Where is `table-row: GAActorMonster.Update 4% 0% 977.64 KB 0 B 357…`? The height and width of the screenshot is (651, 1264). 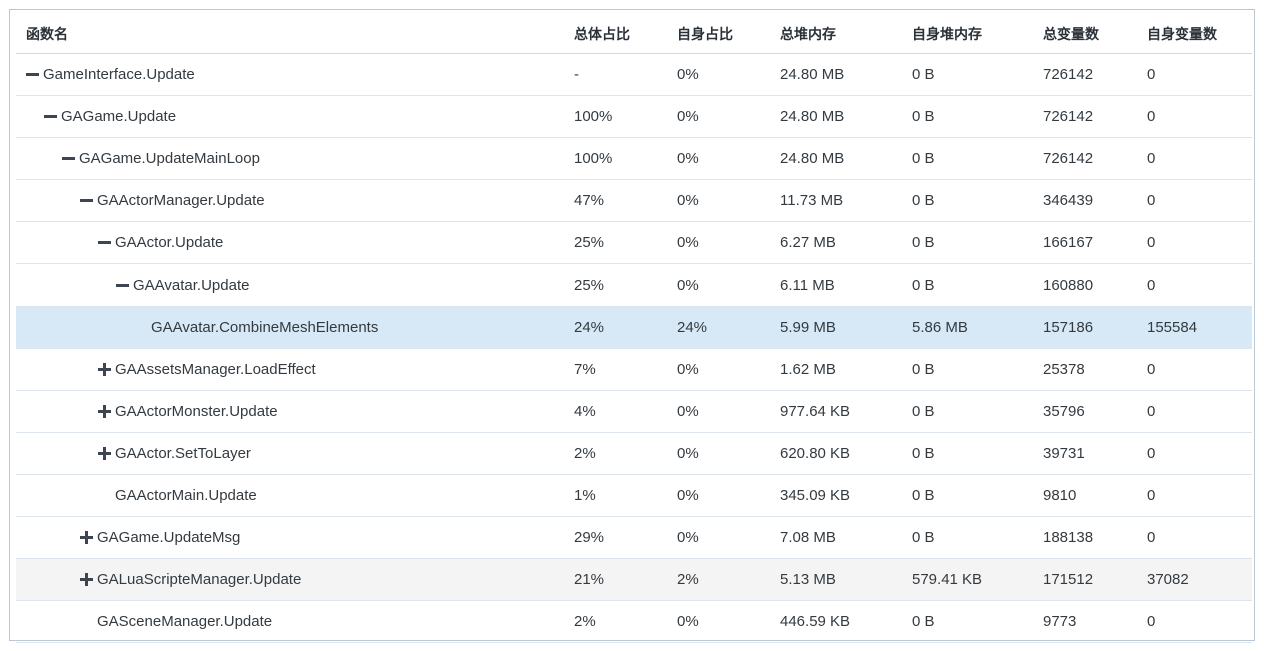 table-row: GAActorMonster.Update 4% 0% 977.64 KB 0 B 357… is located at coordinates (634, 412).